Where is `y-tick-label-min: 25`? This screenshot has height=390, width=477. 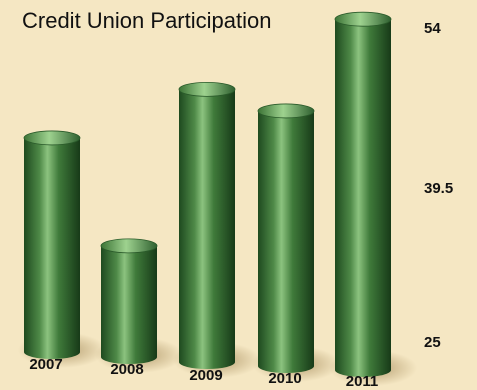 y-tick-label-min: 25 is located at coordinates (432, 342).